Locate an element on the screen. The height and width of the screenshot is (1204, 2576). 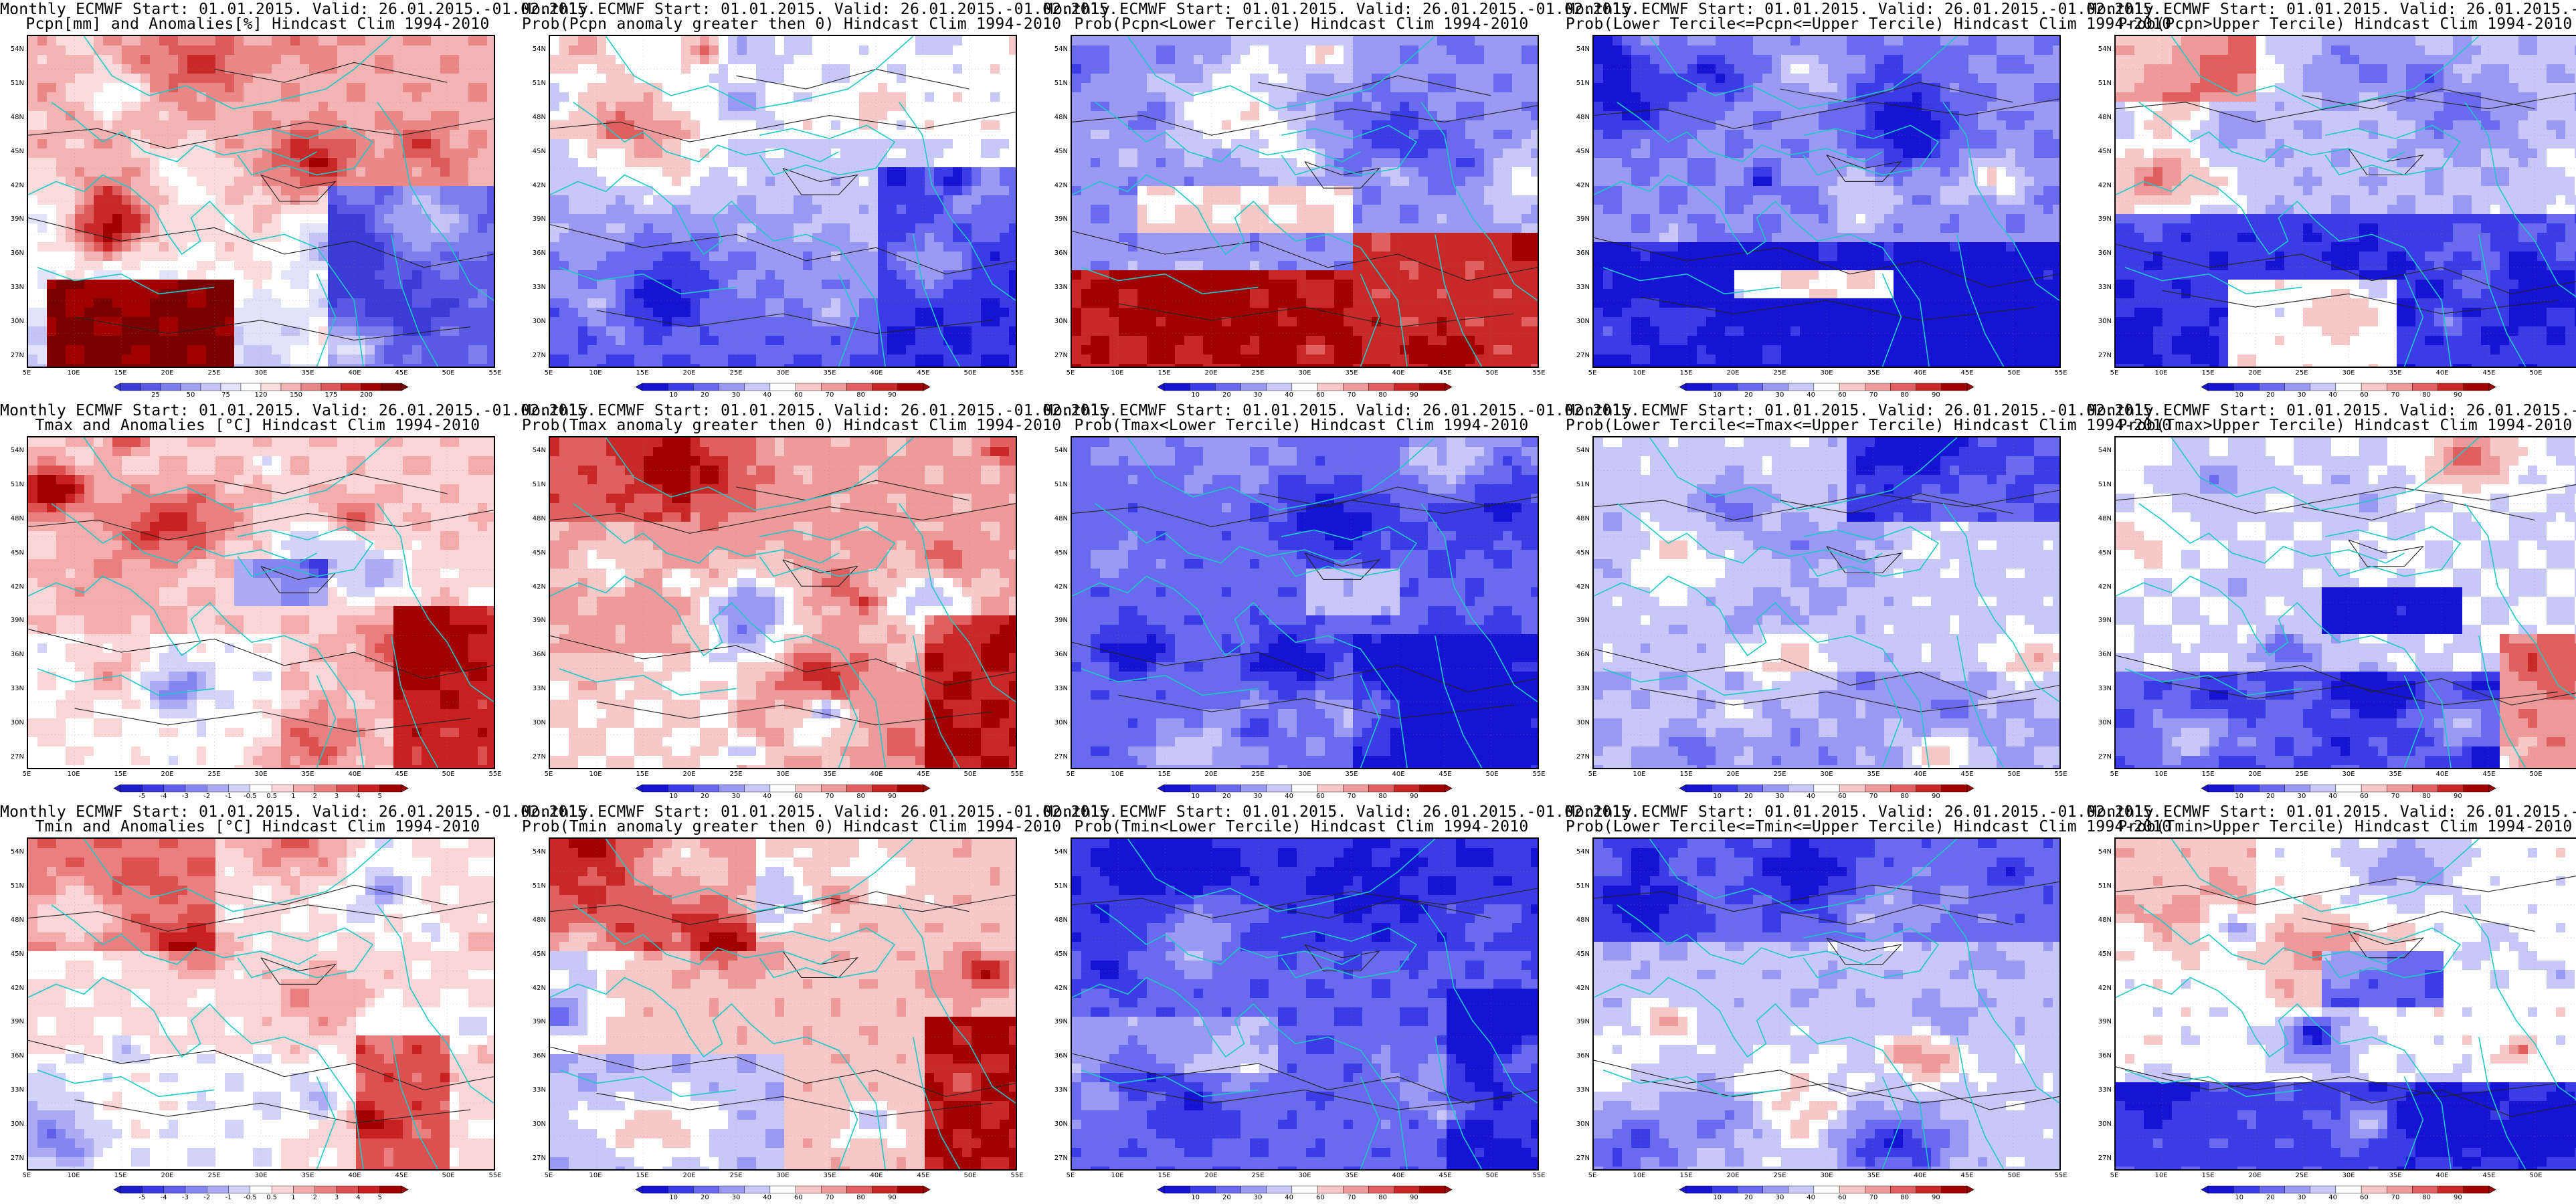
colorbar-tick-label: 70 is located at coordinates (829, 395).